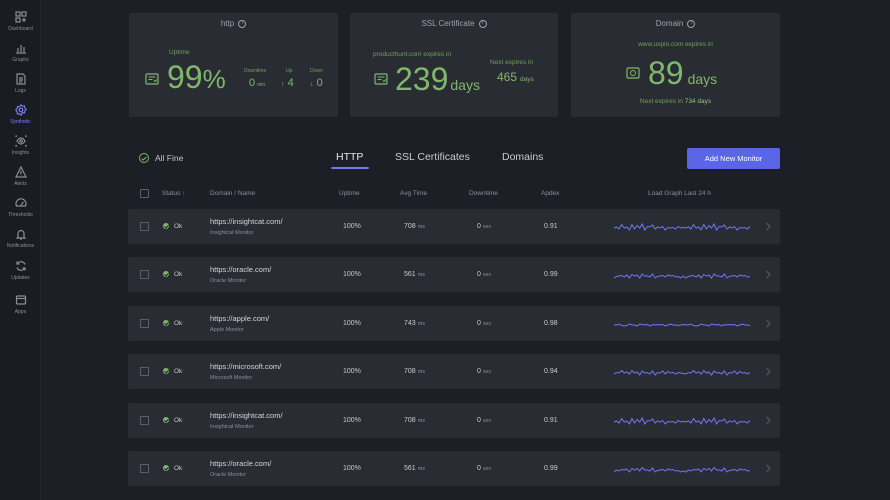  Describe the element at coordinates (232, 233) in the screenshot. I see `monitor-name: Insightcat Monitor` at that location.